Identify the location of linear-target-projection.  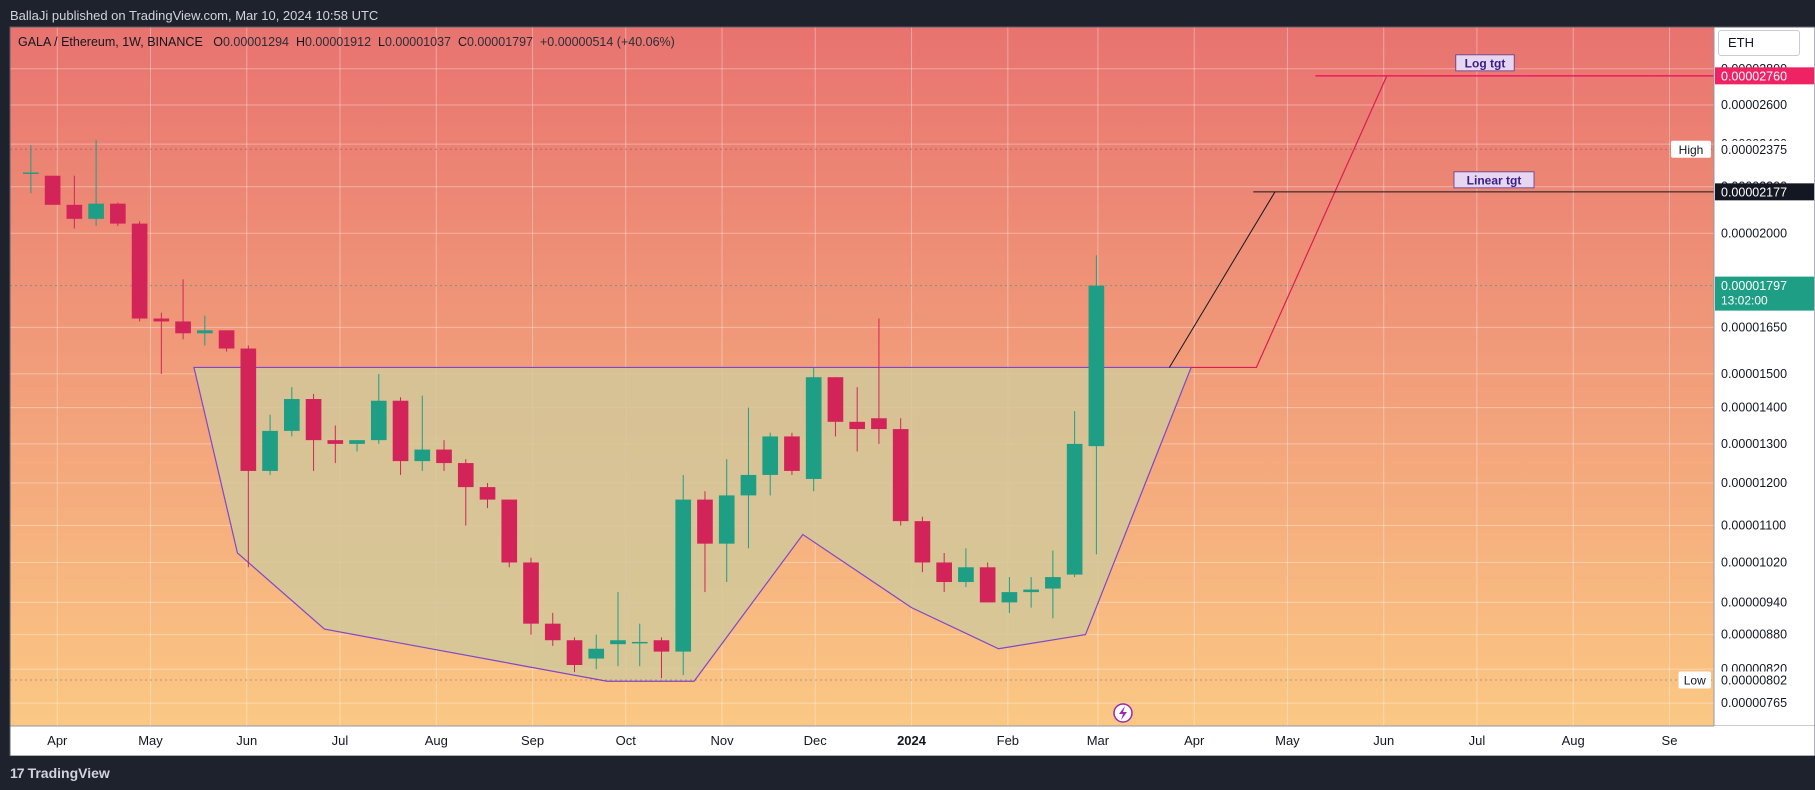
(1222, 279).